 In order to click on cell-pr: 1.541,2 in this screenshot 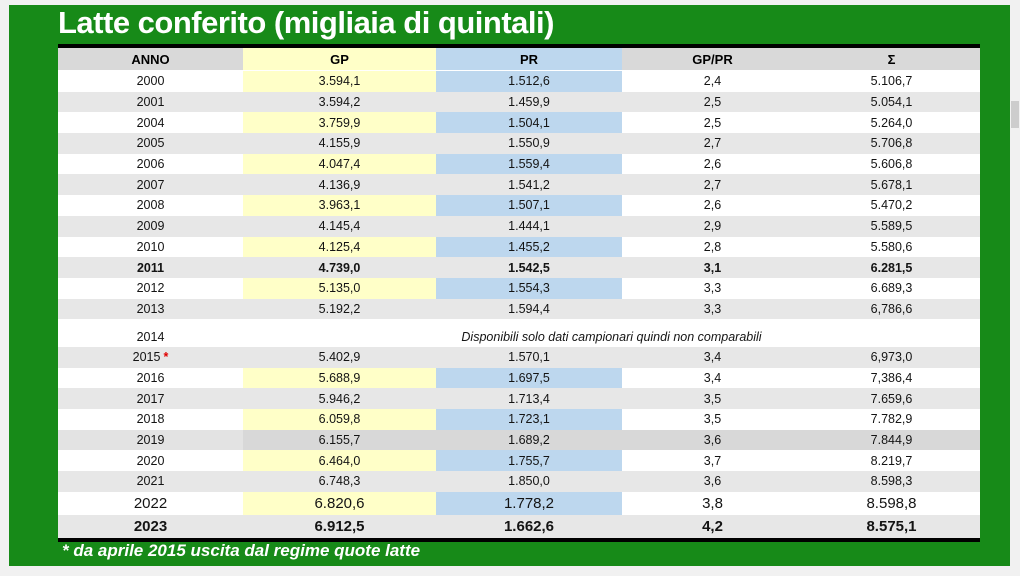, I will do `click(529, 185)`.